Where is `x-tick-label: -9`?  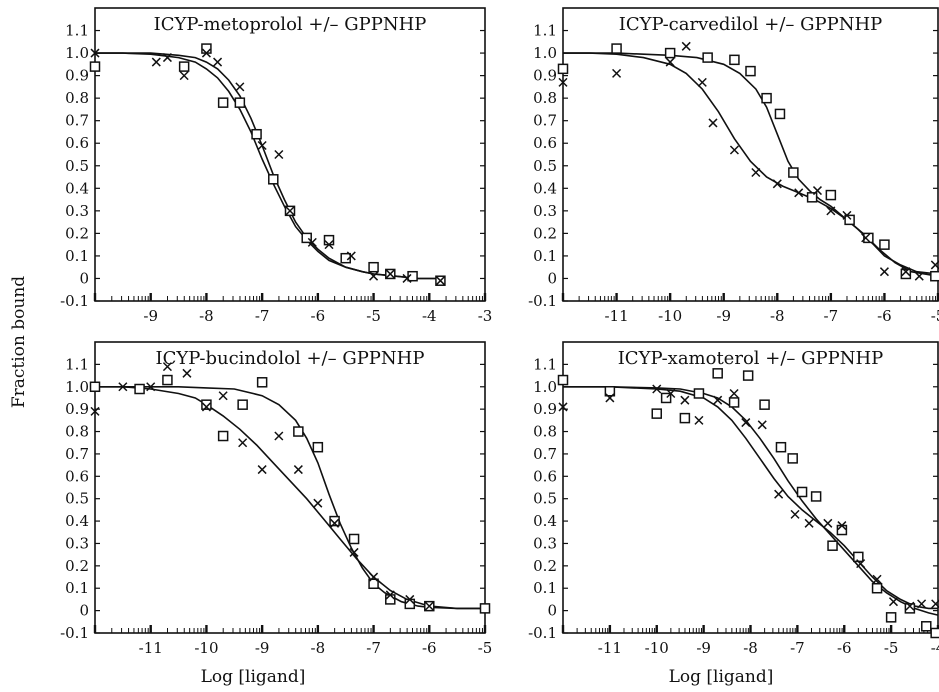
x-tick-label: -9 is located at coordinates (703, 648).